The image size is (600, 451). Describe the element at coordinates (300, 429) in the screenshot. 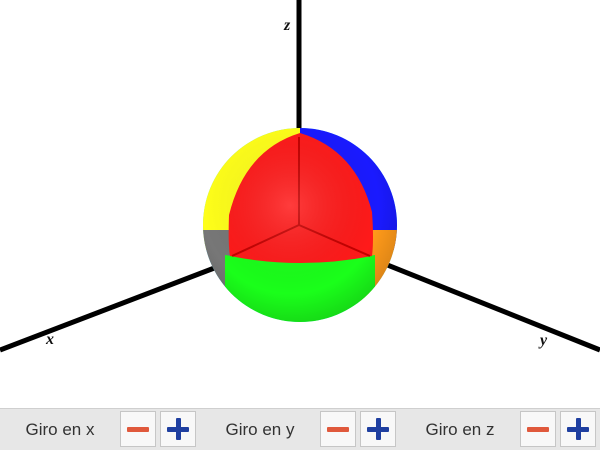

I see `rotation-controls: Giro en x Giro en y Giro en z` at that location.